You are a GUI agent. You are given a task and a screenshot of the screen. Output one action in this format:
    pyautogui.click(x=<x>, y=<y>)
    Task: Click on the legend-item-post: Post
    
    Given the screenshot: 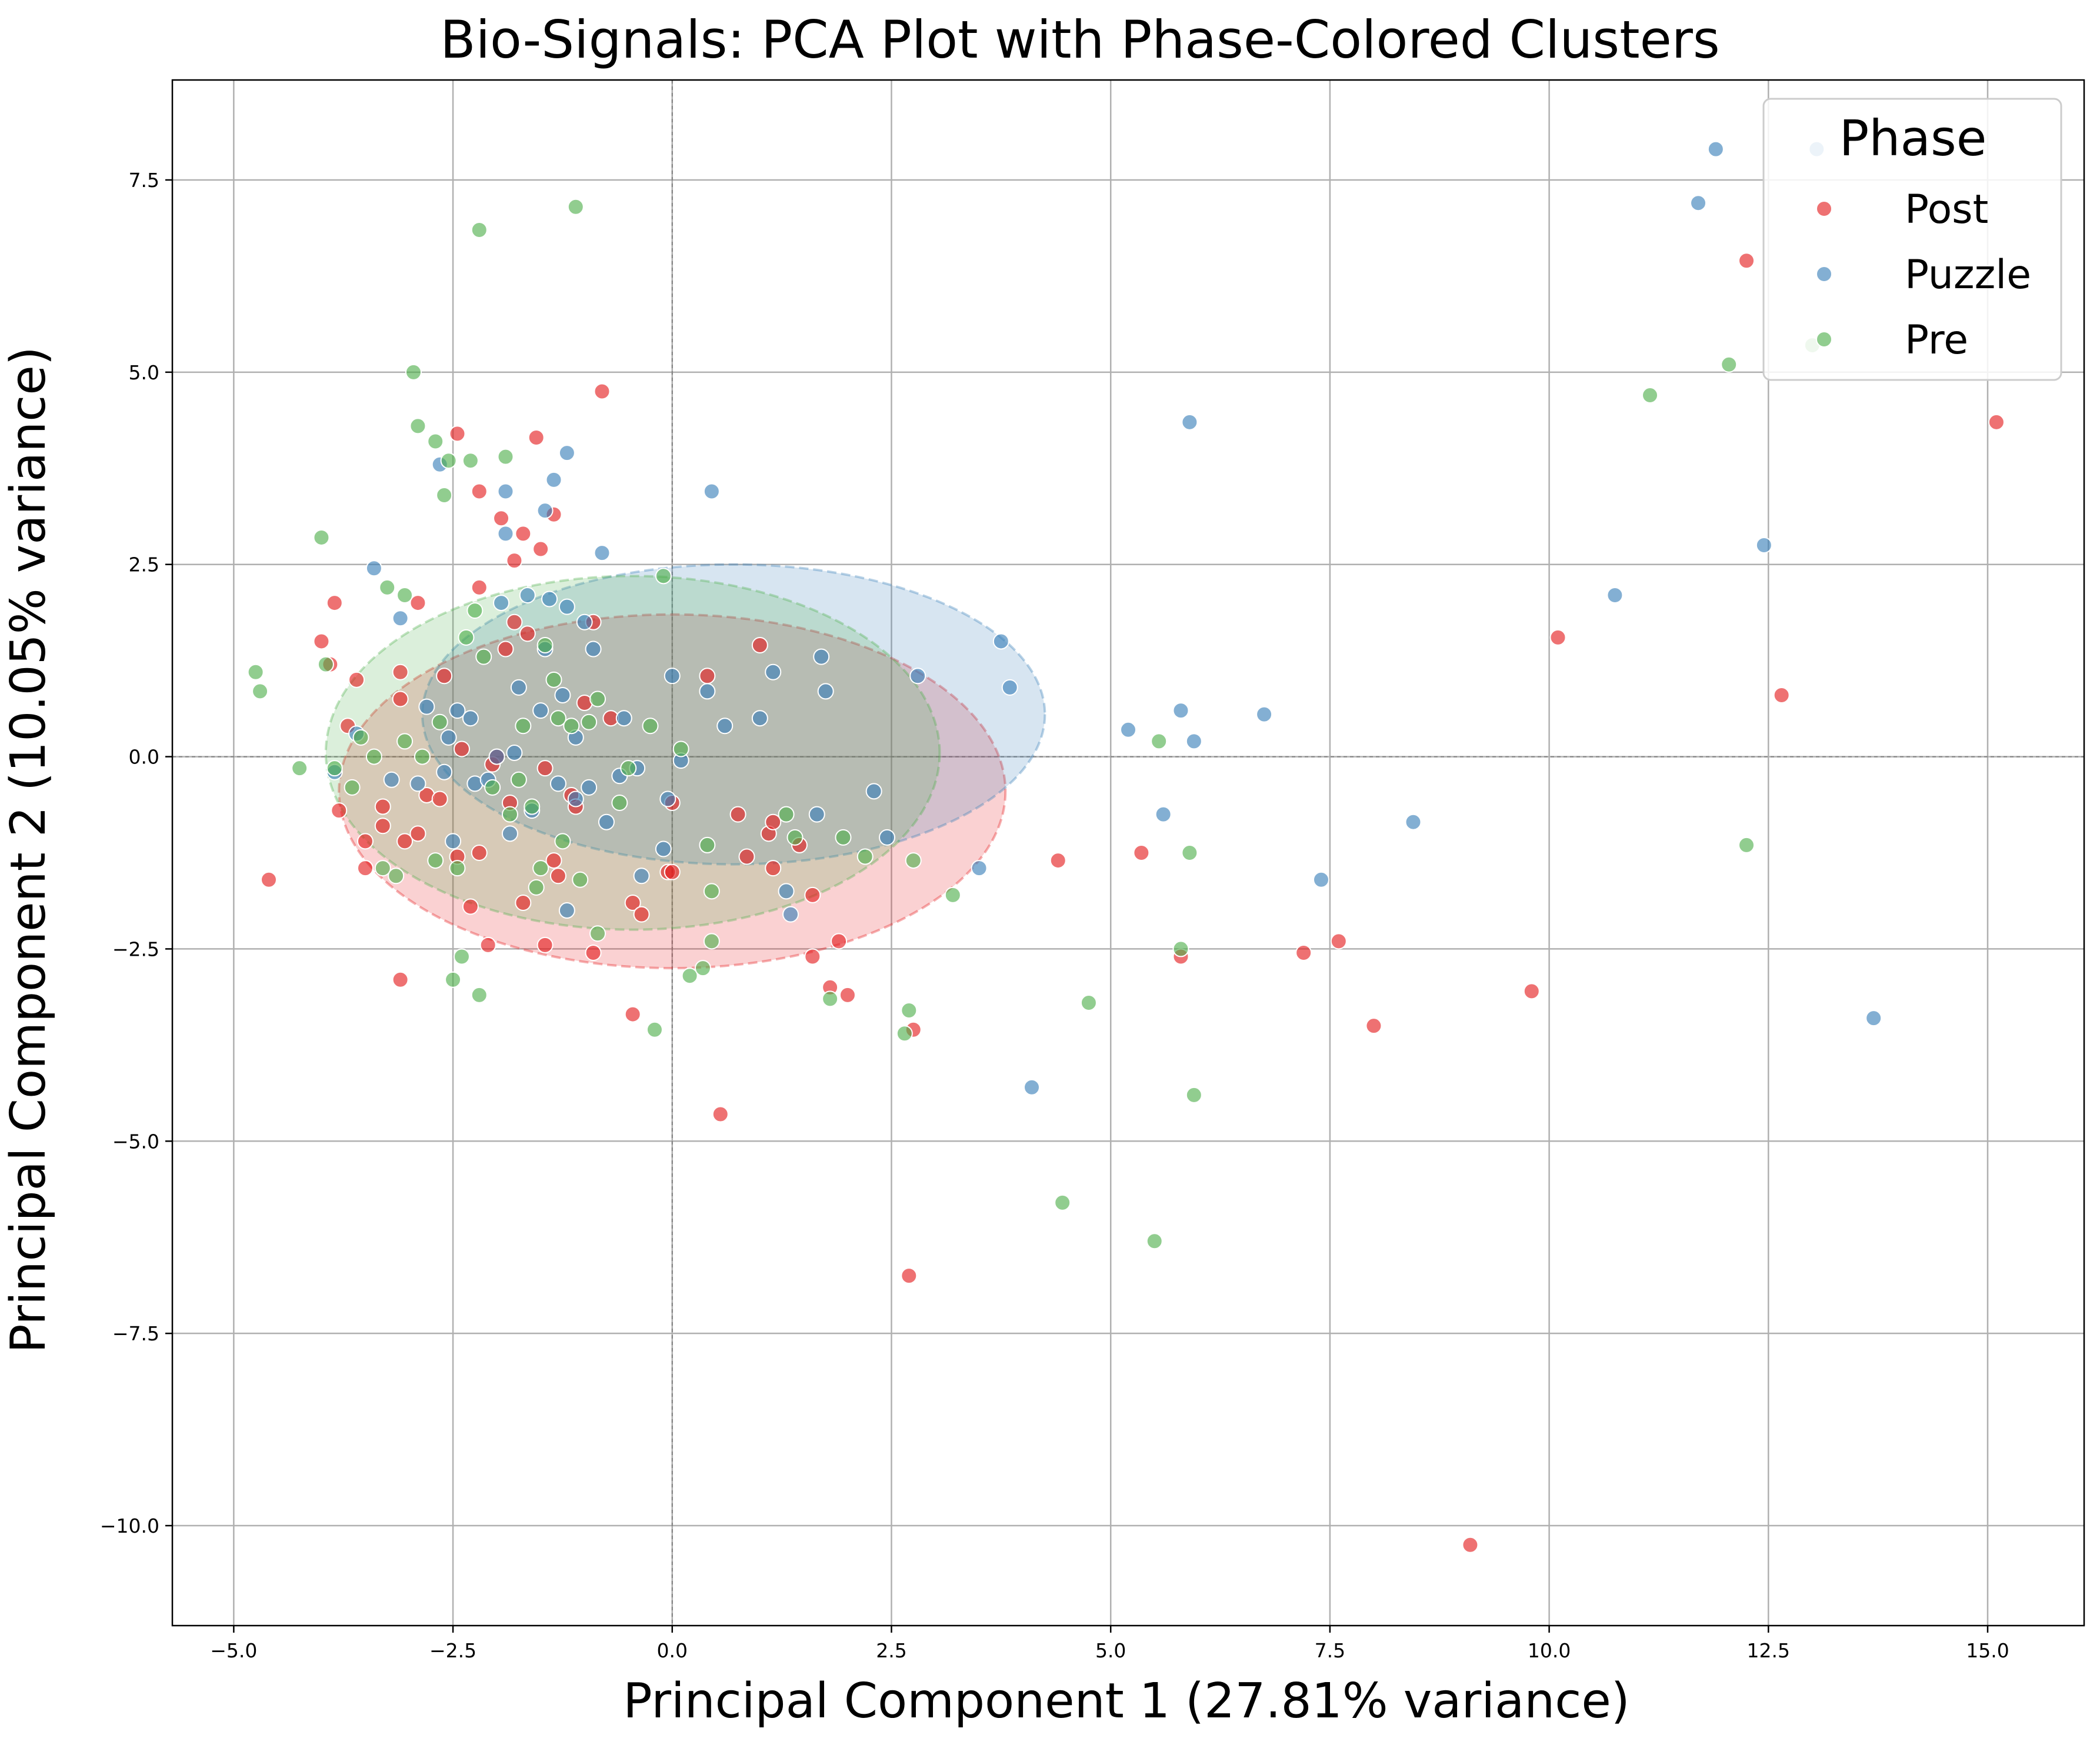 What is the action you would take?
    pyautogui.click(x=1902, y=209)
    